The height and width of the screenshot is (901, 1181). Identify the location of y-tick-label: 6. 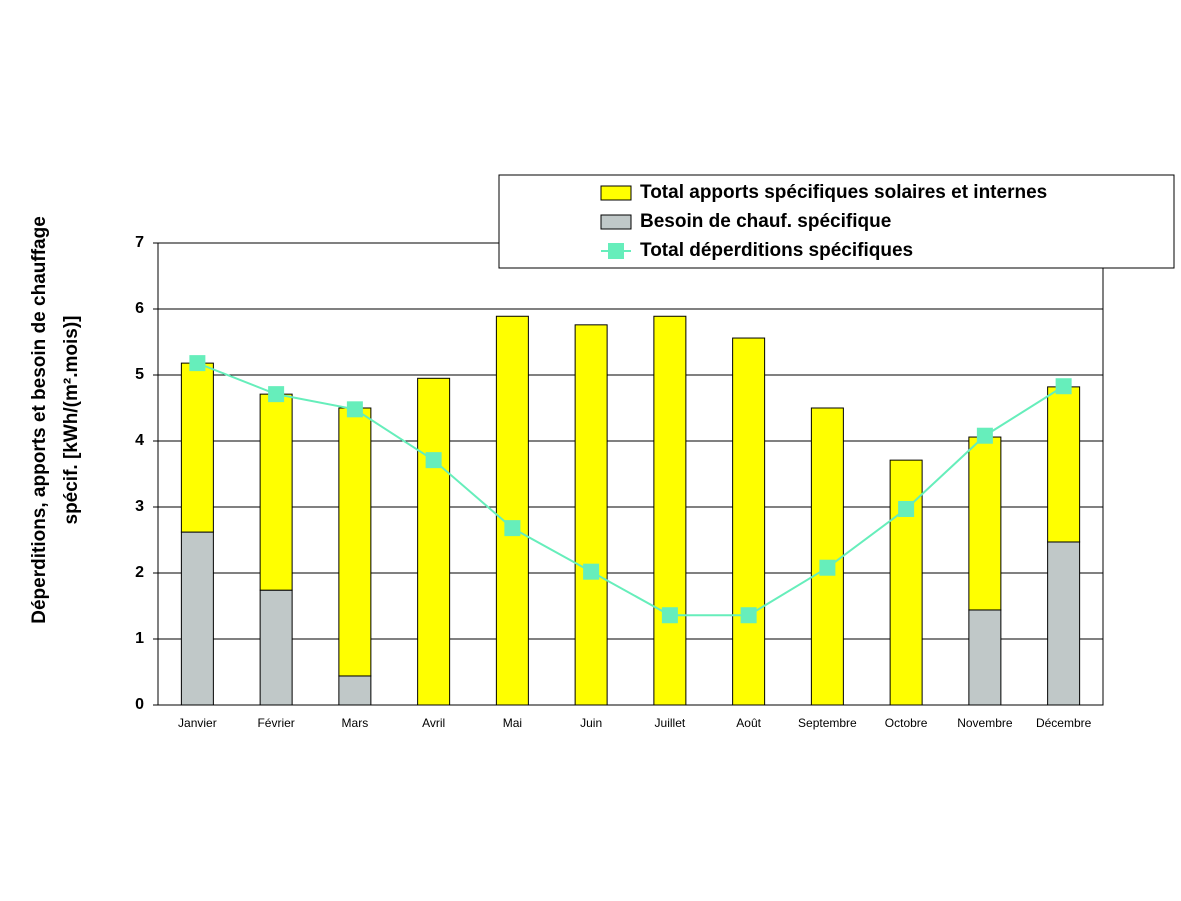
(139, 308).